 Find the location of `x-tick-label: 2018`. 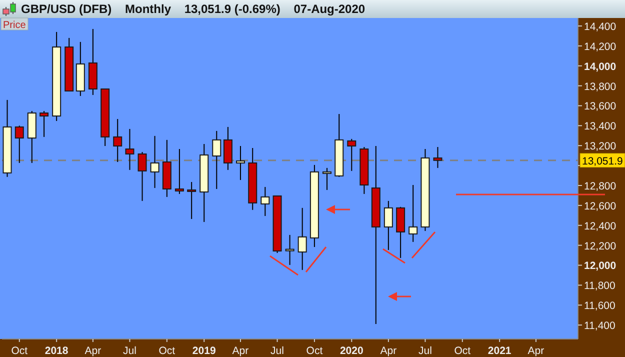

x-tick-label: 2018 is located at coordinates (56, 351).